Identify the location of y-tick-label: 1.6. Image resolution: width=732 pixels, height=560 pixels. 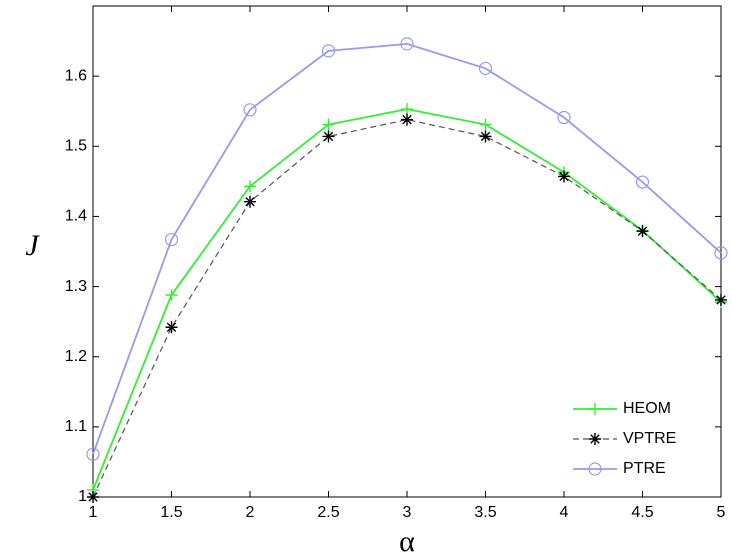
(76, 75).